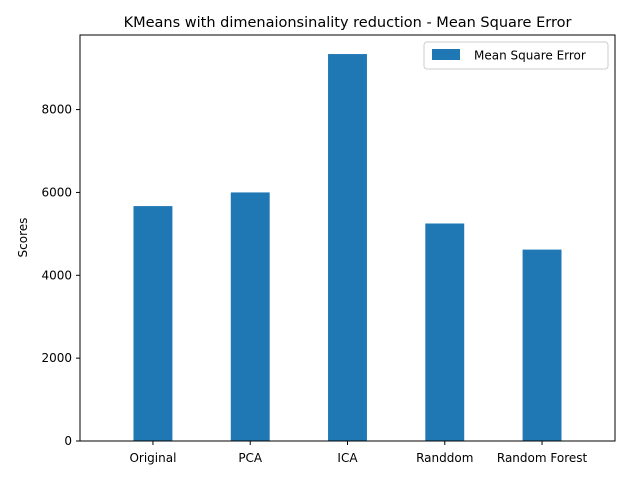 This screenshot has height=480, width=640. I want to click on legend-box, so click(516, 55).